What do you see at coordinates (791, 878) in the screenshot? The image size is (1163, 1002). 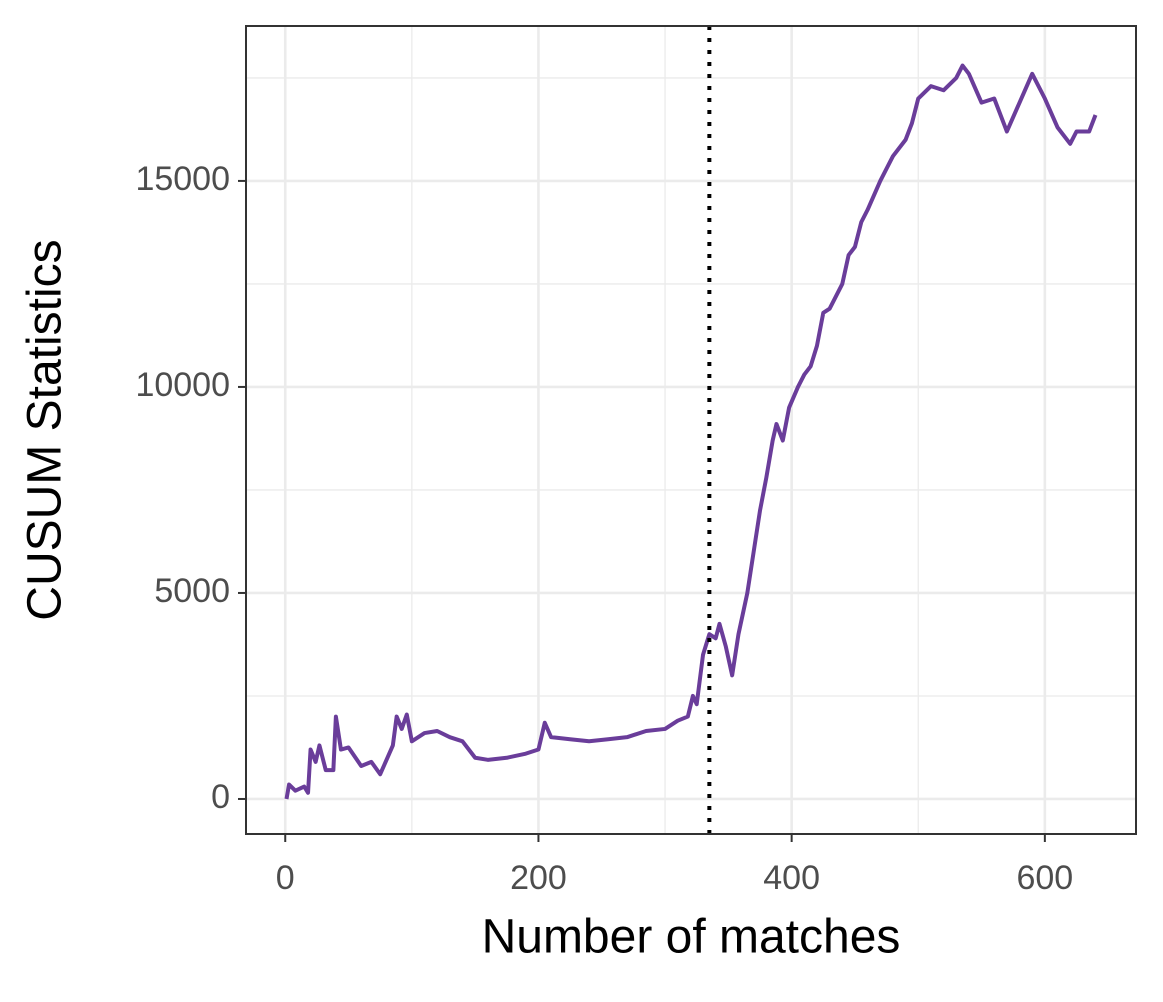 I see `x-tick-label: 400` at bounding box center [791, 878].